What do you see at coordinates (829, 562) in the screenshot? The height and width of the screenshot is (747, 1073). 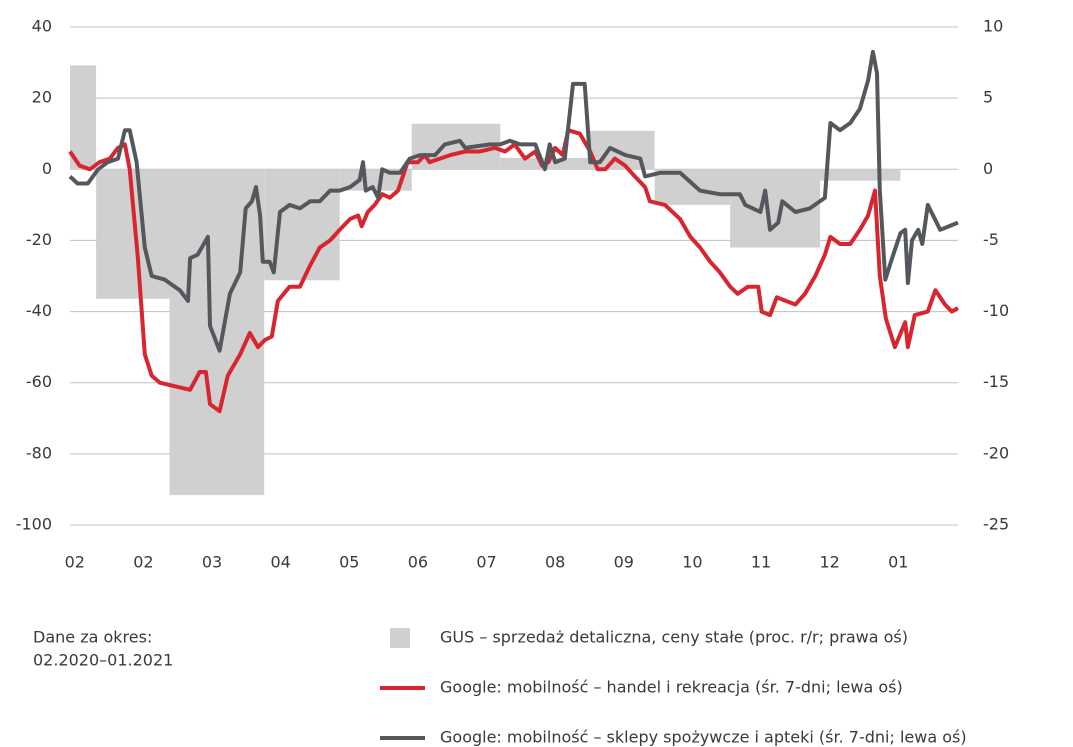 I see `x-tick-label: 12` at bounding box center [829, 562].